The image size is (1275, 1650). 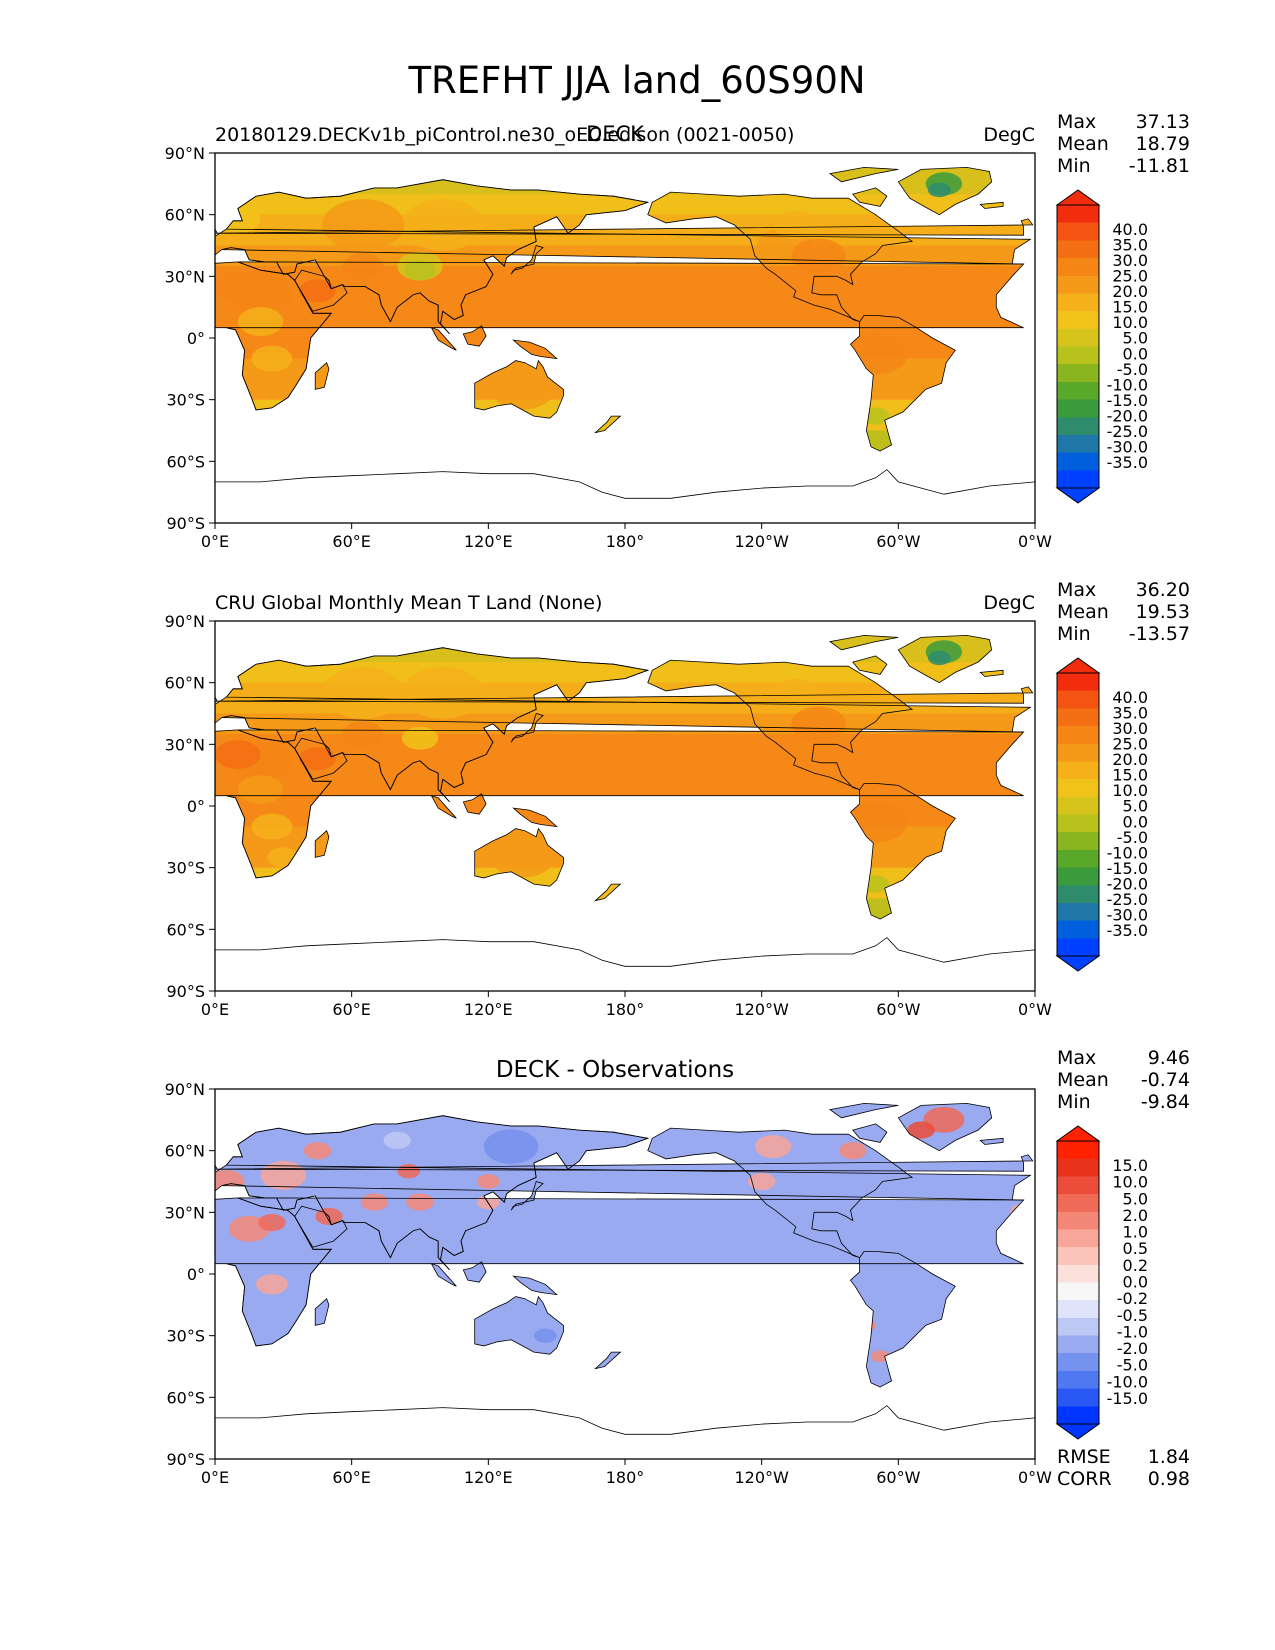 I want to click on panel-title-units: DegC, so click(x=1009, y=135).